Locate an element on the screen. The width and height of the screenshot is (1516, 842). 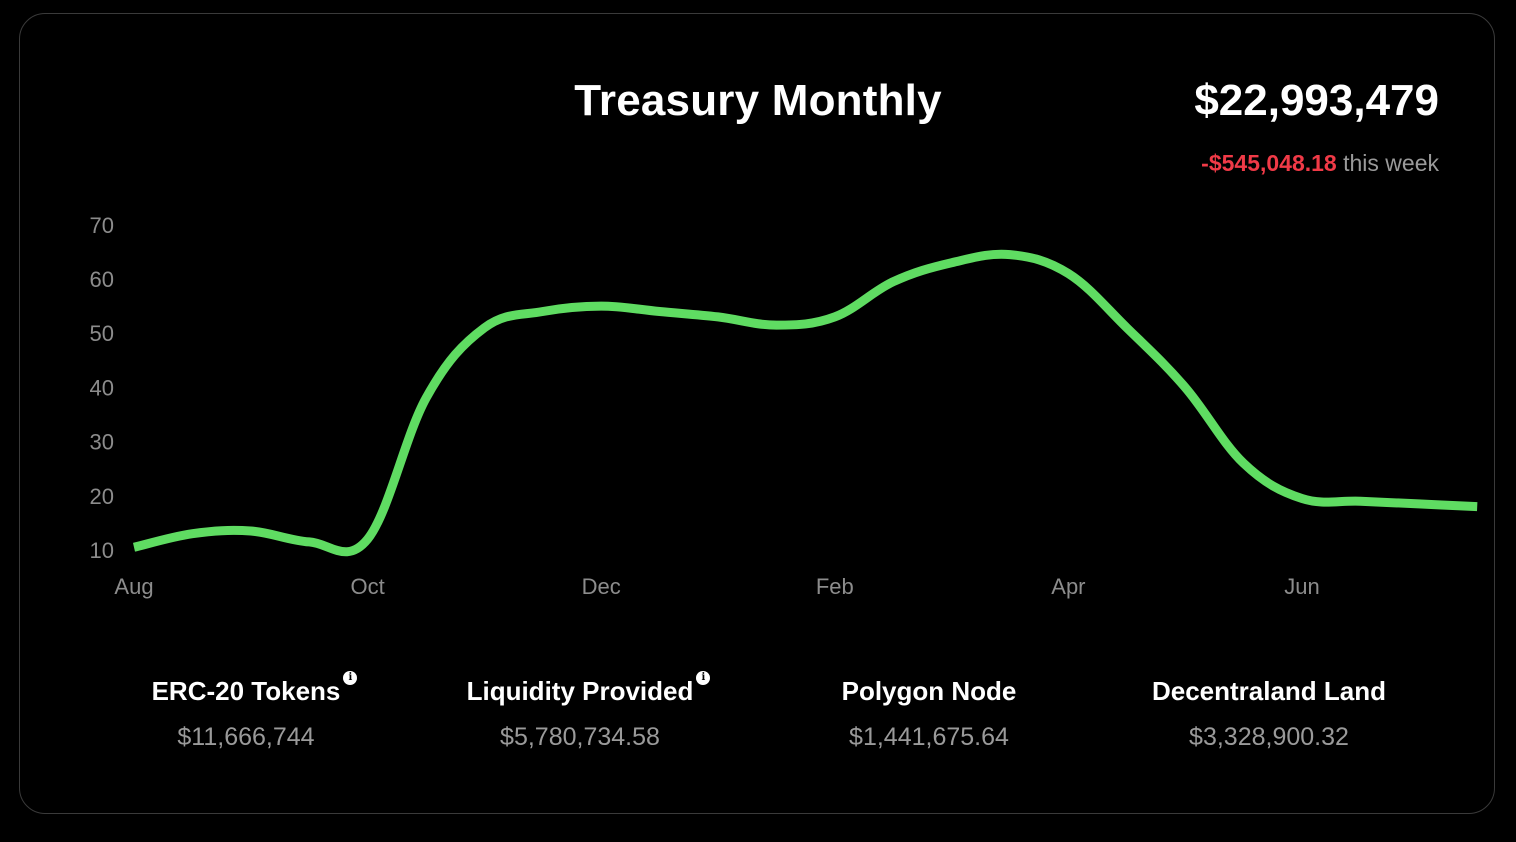
y-tick-label: 30 is located at coordinates (102, 442).